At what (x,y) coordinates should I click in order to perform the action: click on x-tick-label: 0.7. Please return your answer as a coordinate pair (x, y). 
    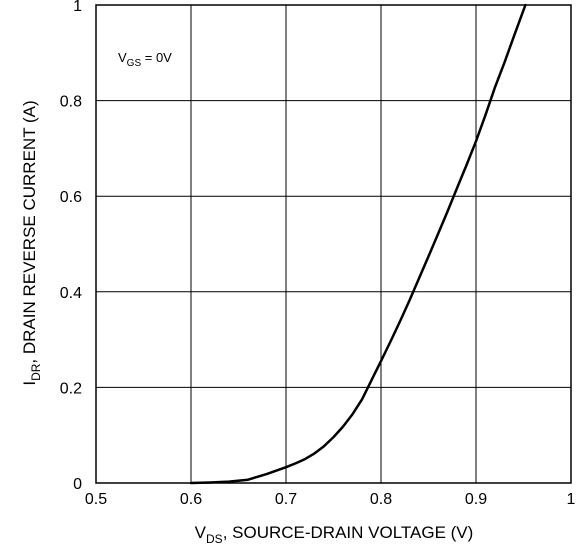
    Looking at the image, I should click on (286, 499).